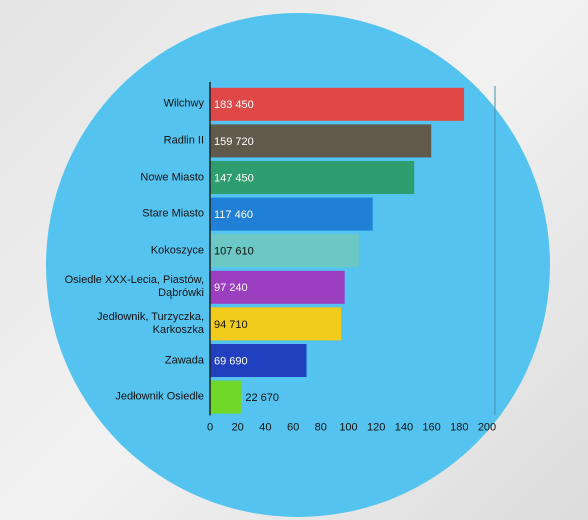 The height and width of the screenshot is (520, 588). Describe the element at coordinates (234, 105) in the screenshot. I see `value-label: 183 450` at that location.